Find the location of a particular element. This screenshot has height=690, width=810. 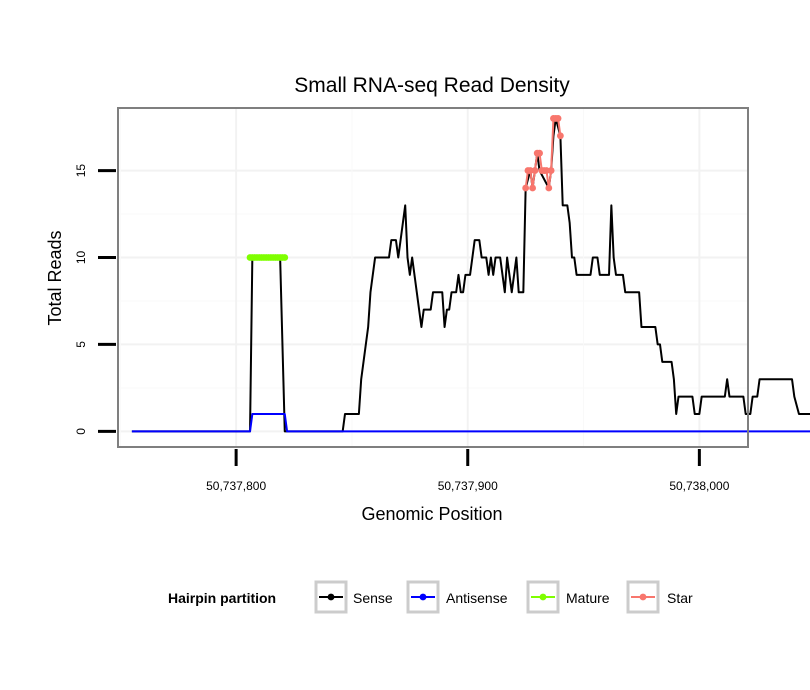

legend-label-mature: Mature is located at coordinates (588, 598).